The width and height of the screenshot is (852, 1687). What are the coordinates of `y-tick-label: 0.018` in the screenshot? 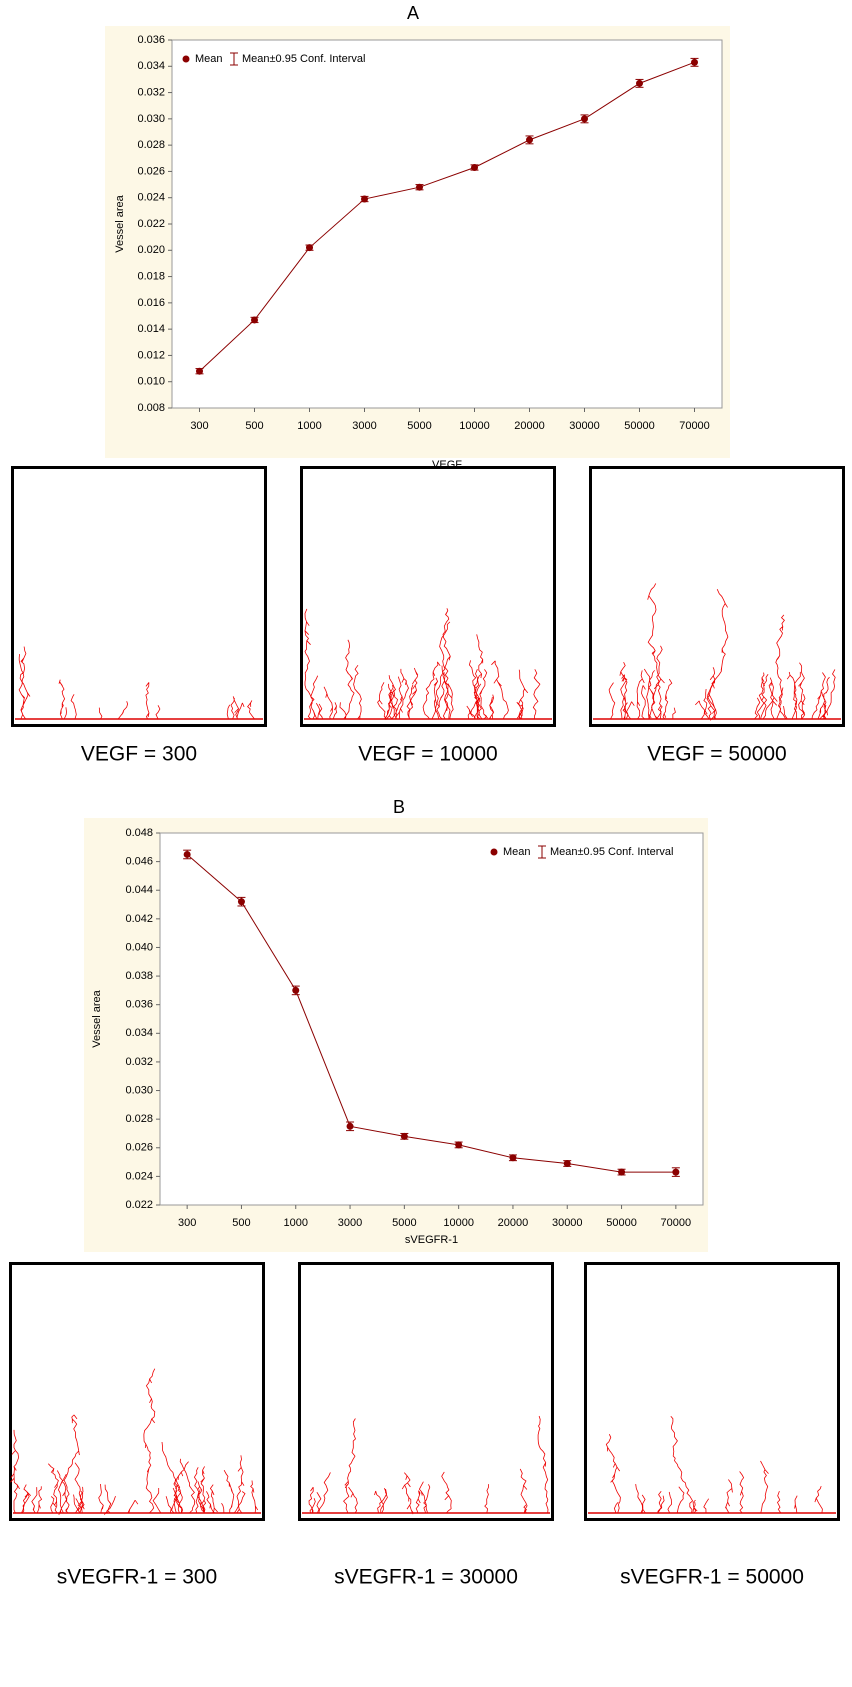 It's located at (151, 276).